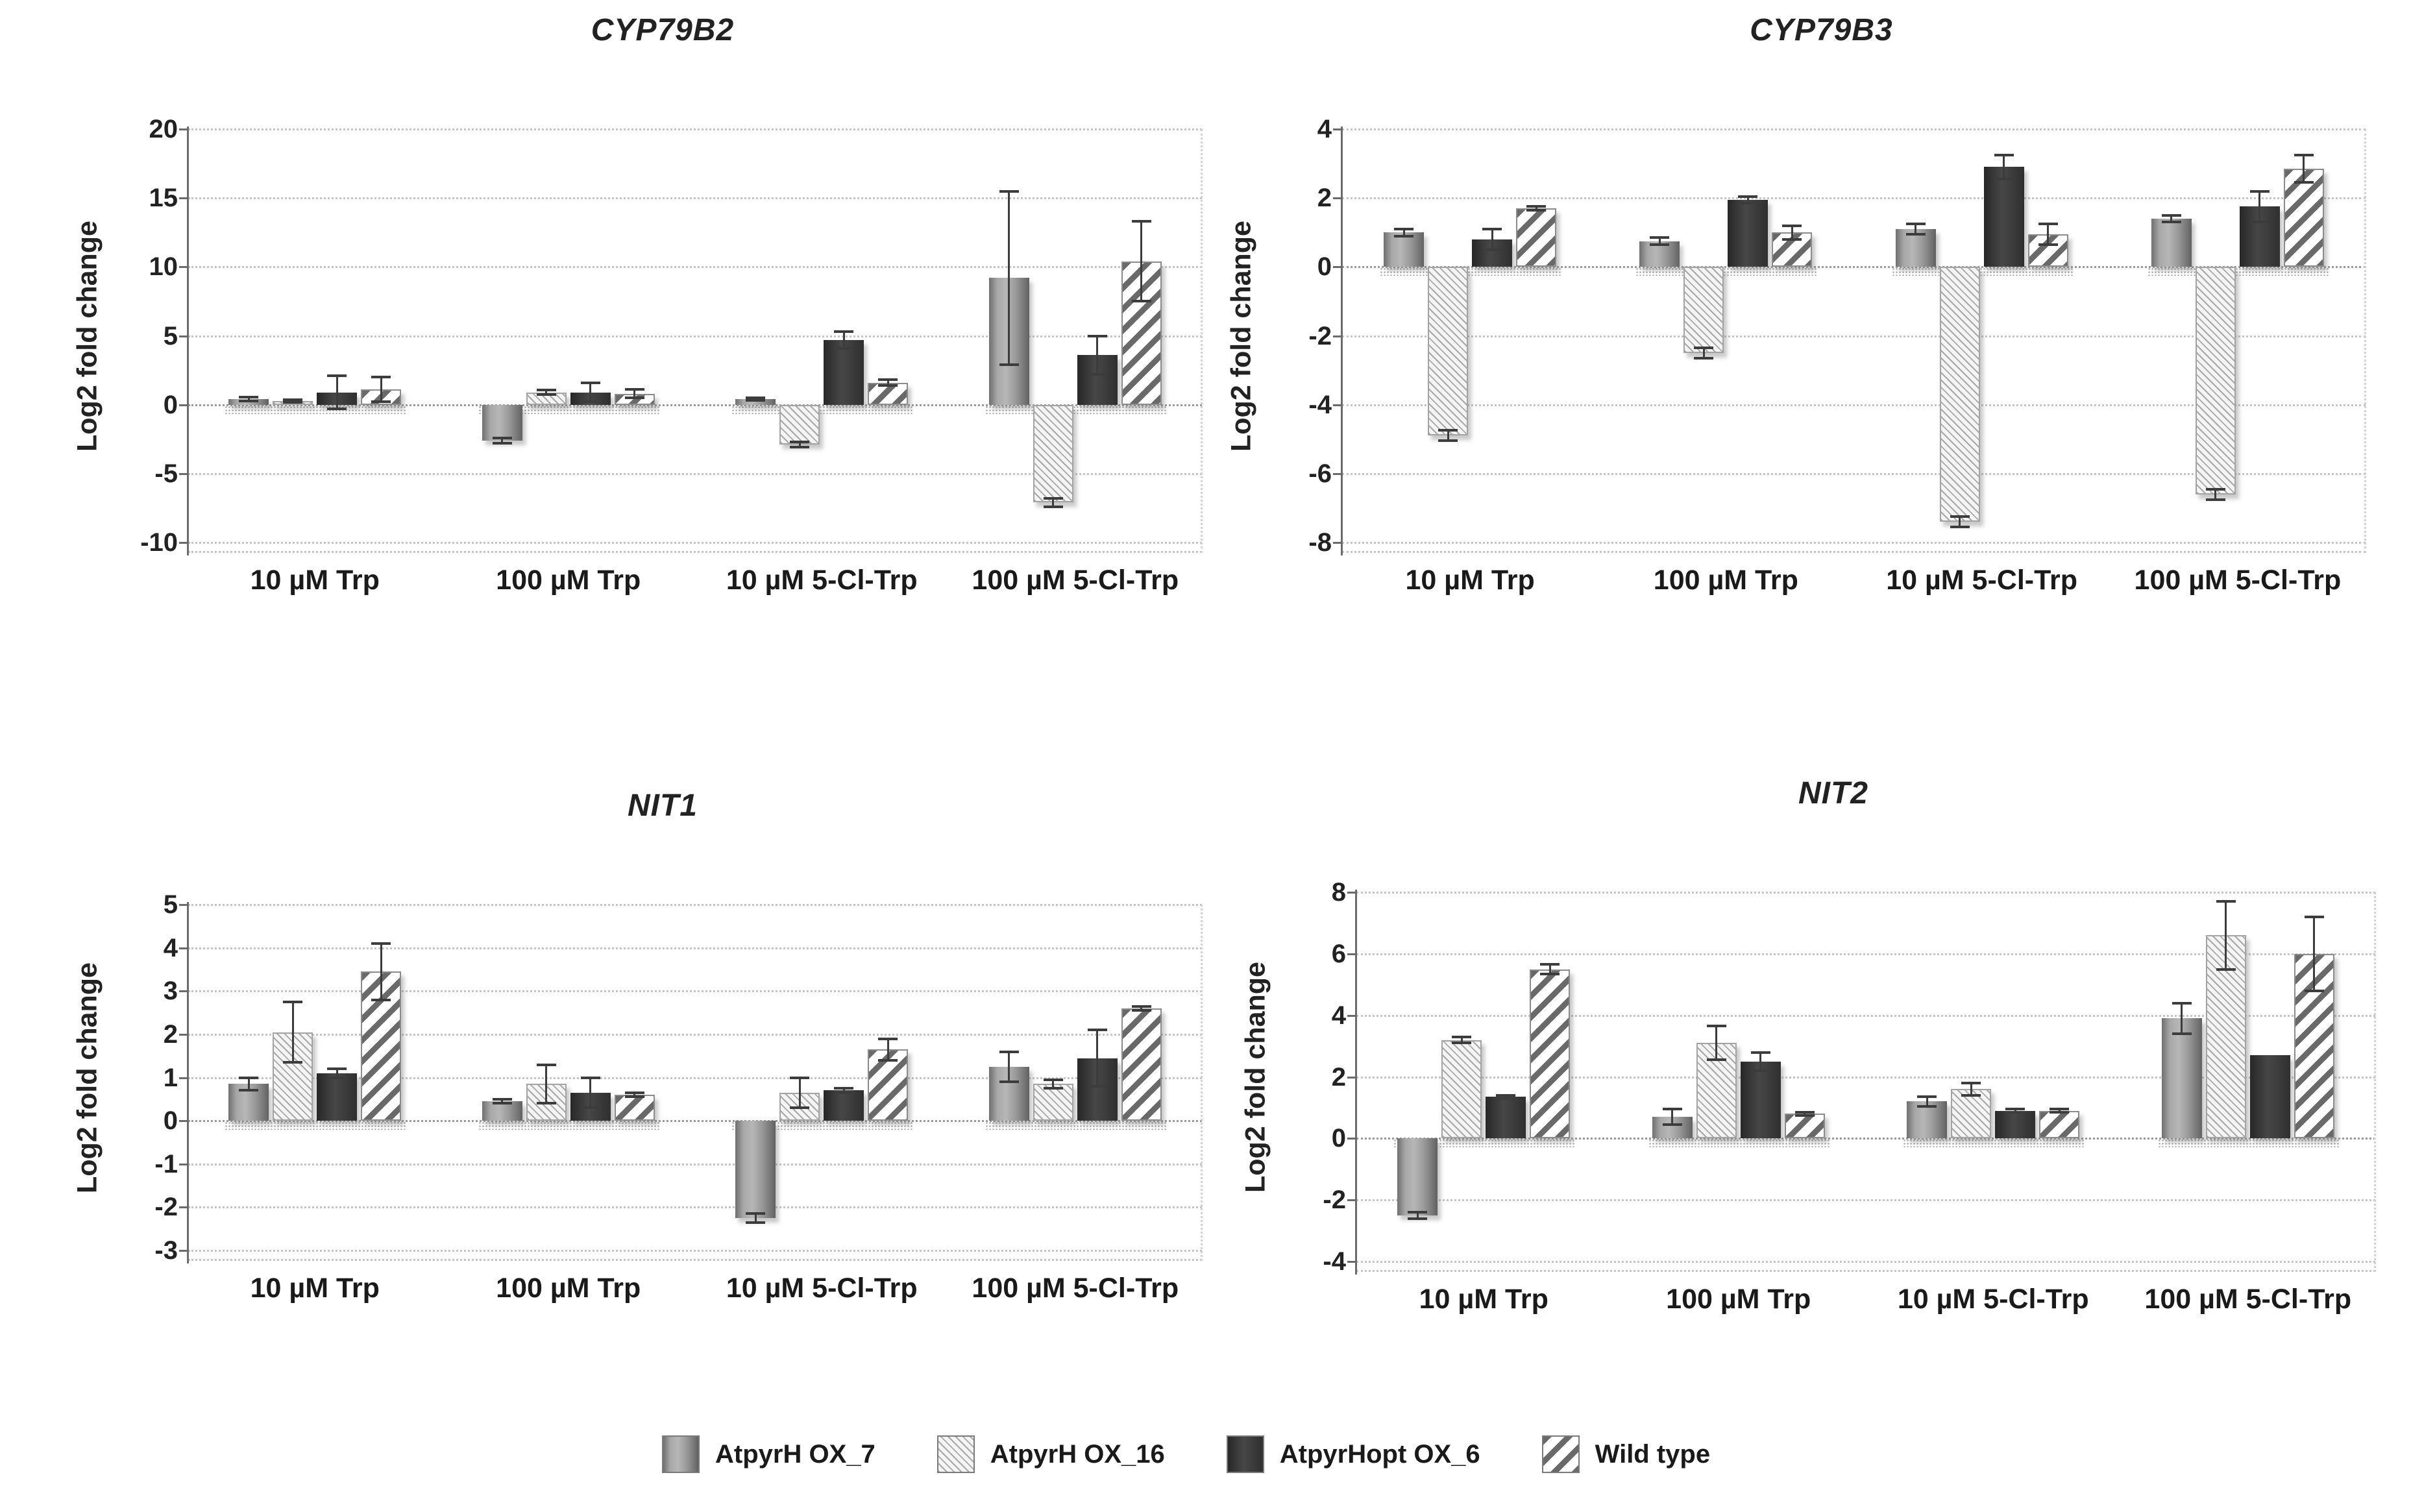 Image resolution: width=2411 pixels, height=1512 pixels. I want to click on y-tick-label: -8, so click(1320, 542).